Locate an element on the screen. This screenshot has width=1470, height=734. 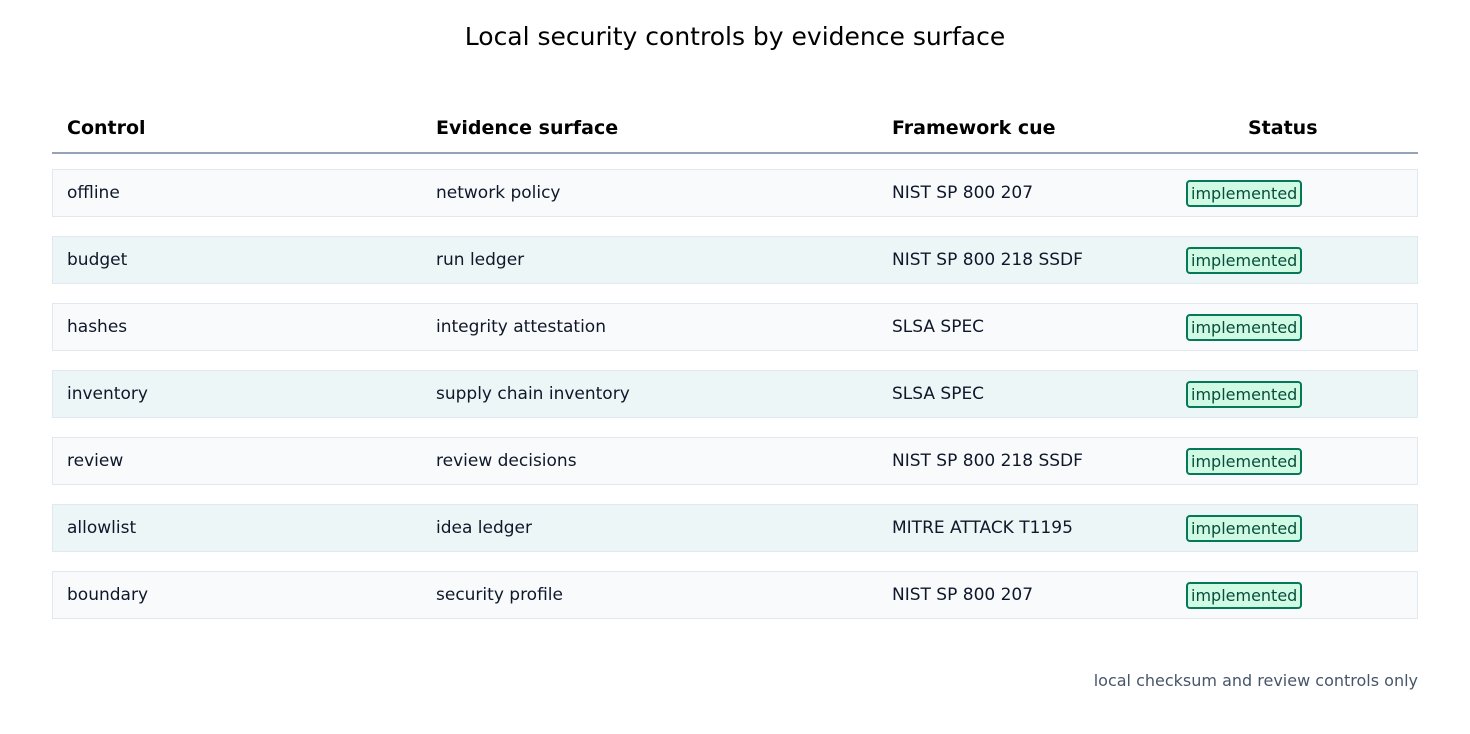
cell-control: allowlist is located at coordinates (102, 528).